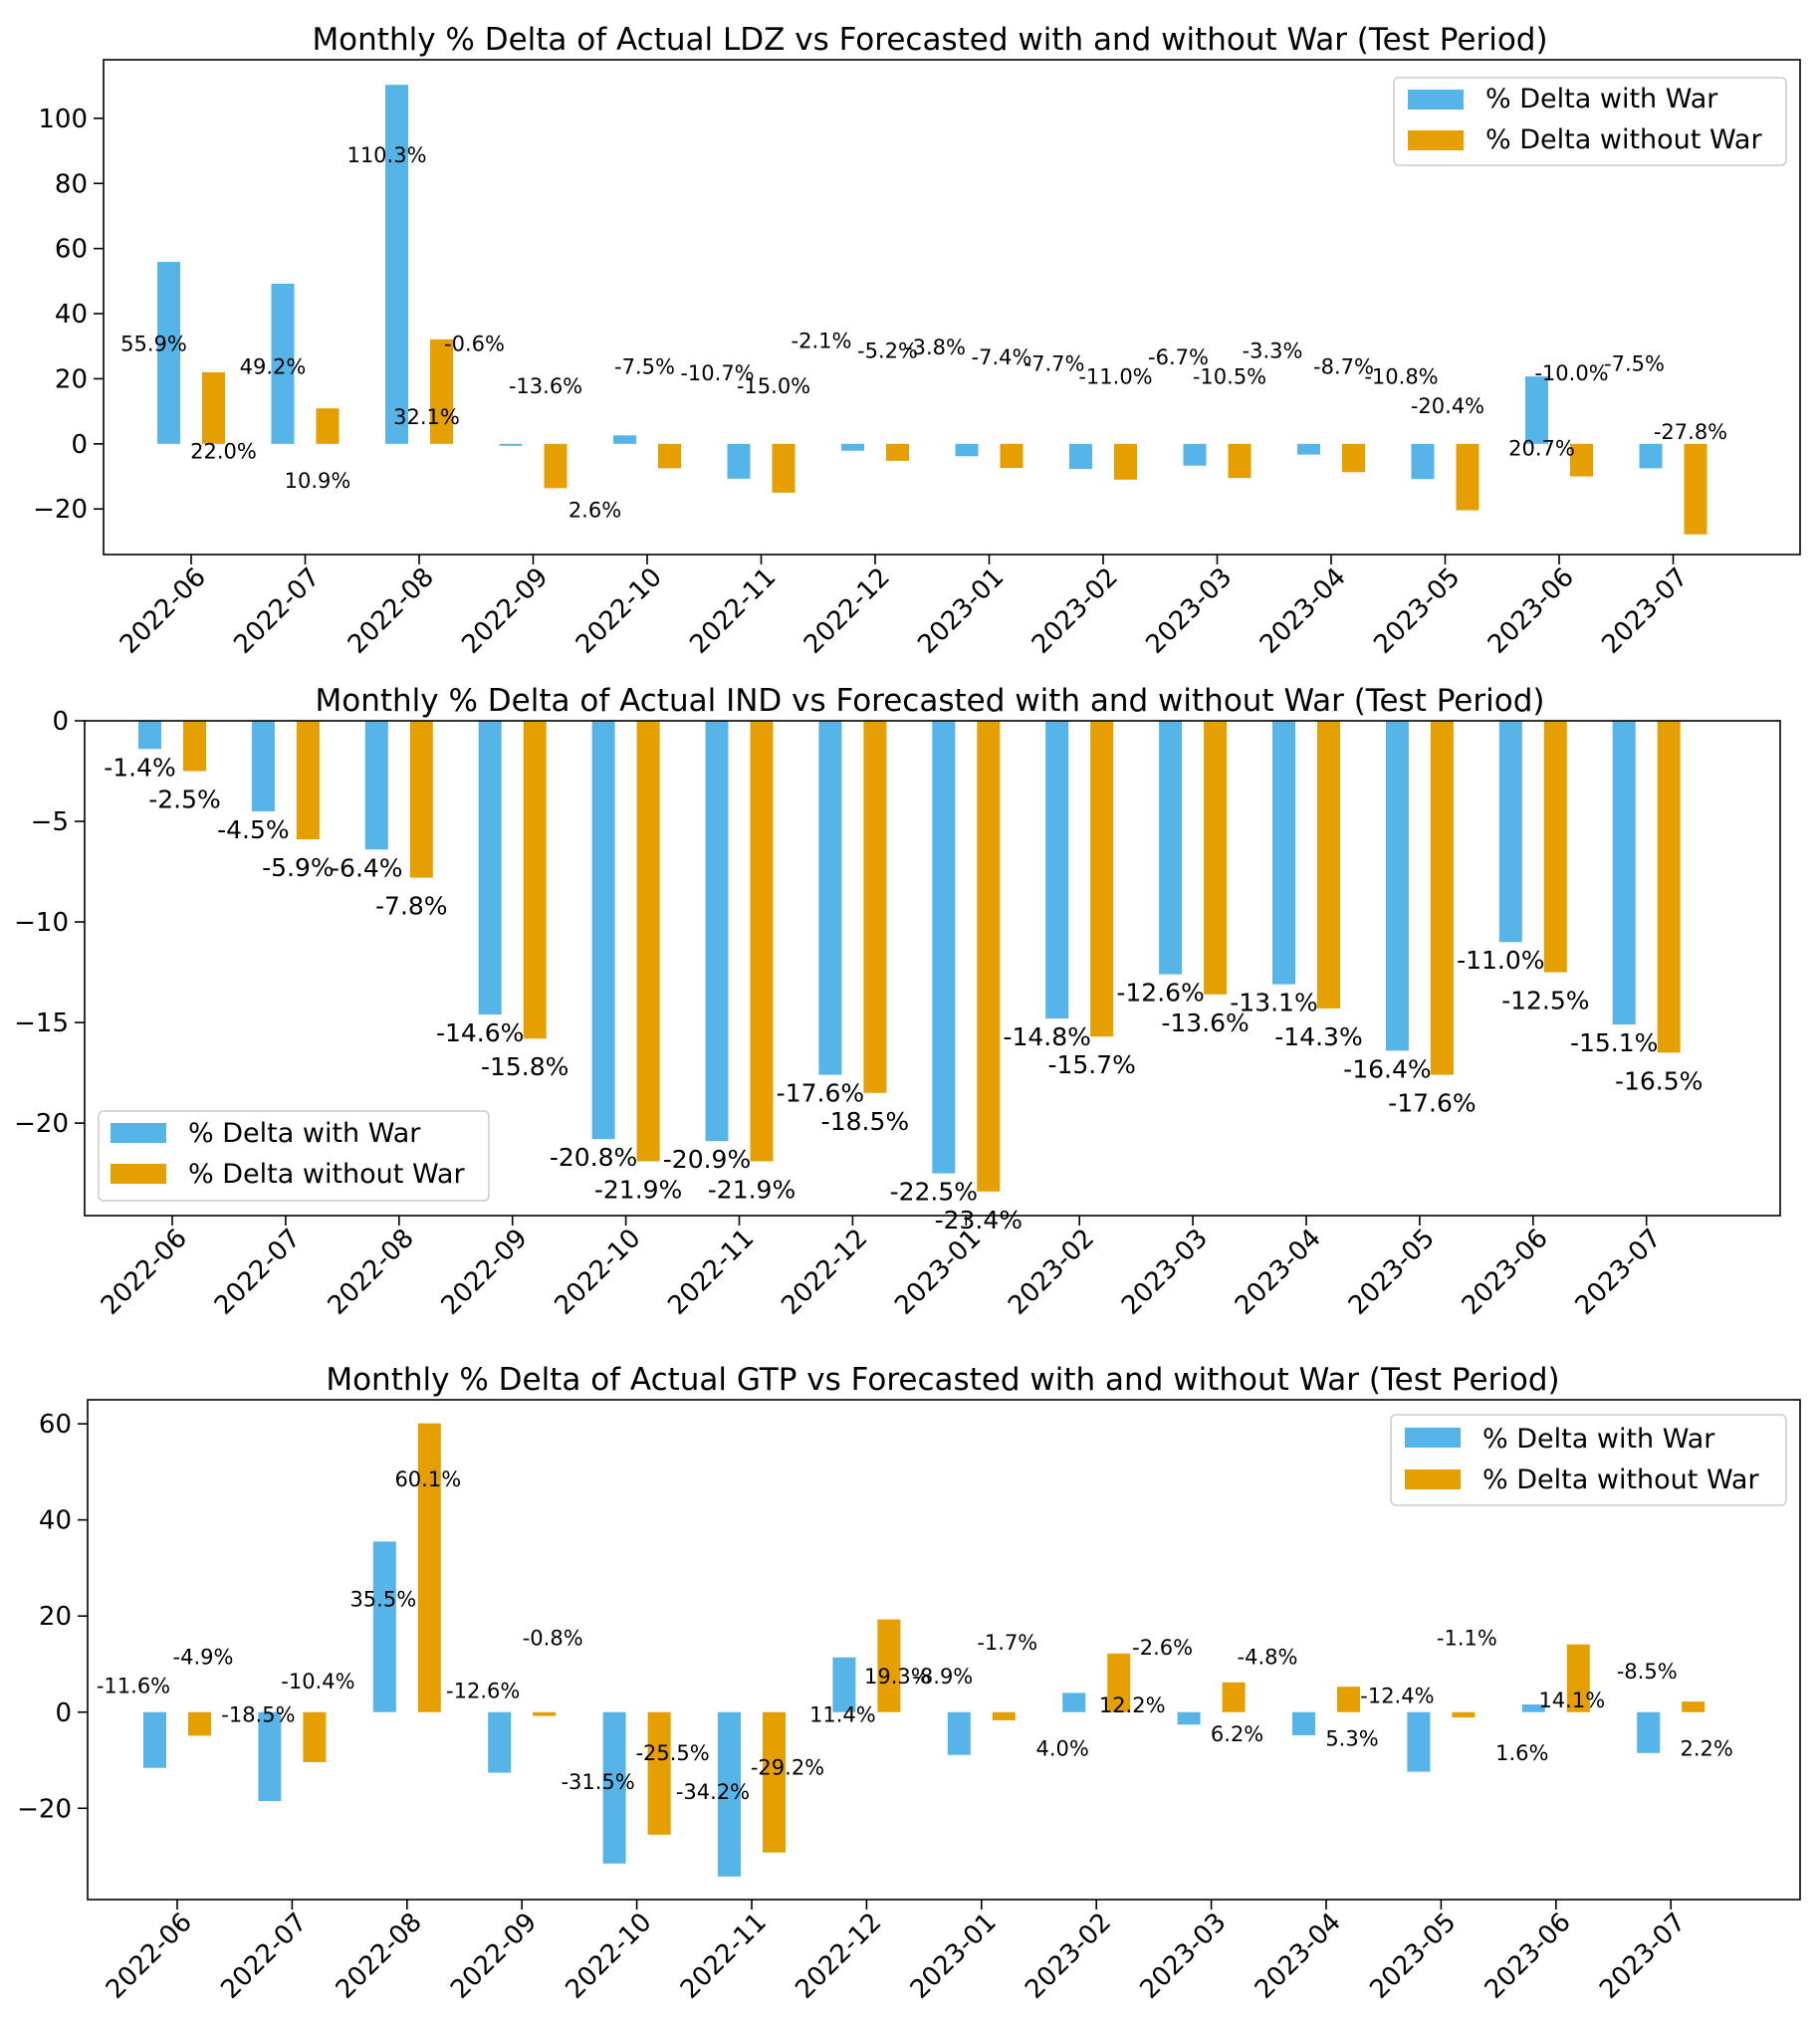 Image resolution: width=1820 pixels, height=2027 pixels. What do you see at coordinates (595, 510) in the screenshot?
I see `data-label-with-war: 2.6%` at bounding box center [595, 510].